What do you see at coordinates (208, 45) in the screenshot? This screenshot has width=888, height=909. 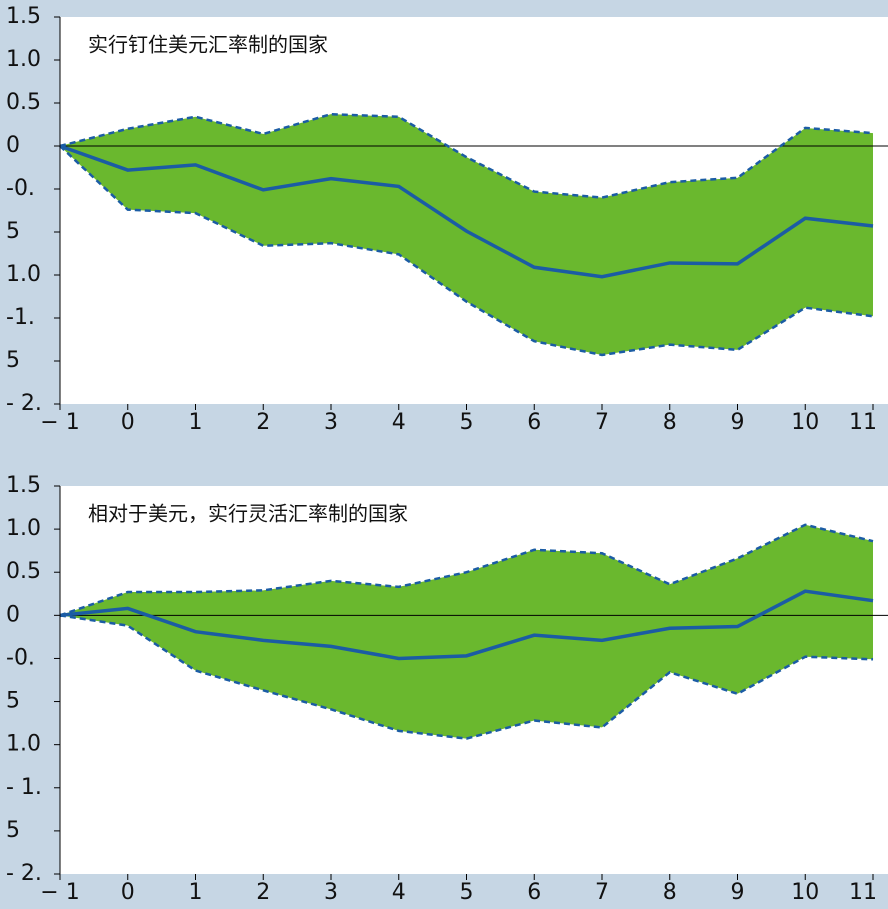 I see `annotation: 实行钉住美元汇率制的国家` at bounding box center [208, 45].